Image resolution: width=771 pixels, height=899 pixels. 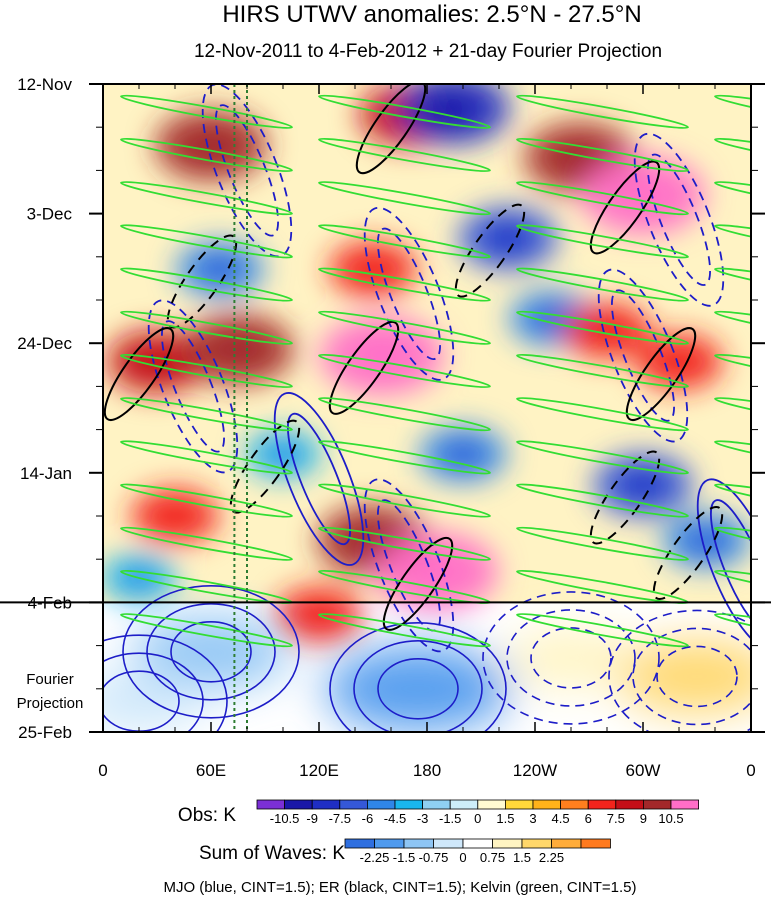 What do you see at coordinates (44, 84) in the screenshot?
I see `y-tick-label: 12-Nov` at bounding box center [44, 84].